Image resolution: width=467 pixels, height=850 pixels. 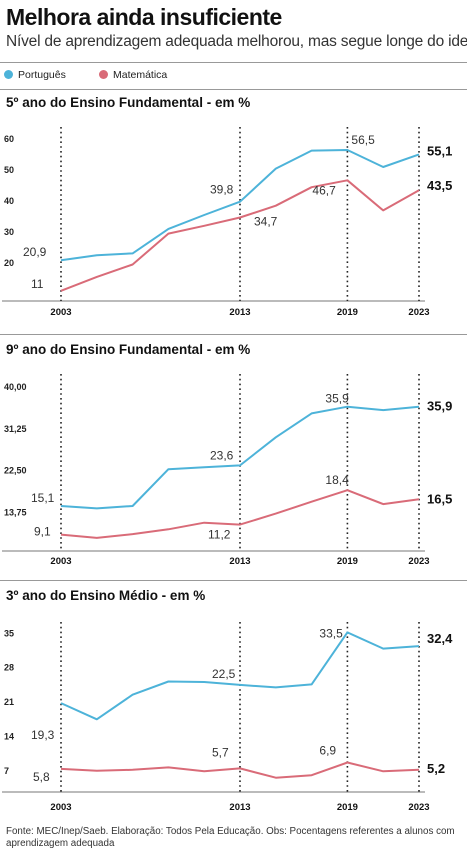 I want to click on data-label: 46,7, so click(x=324, y=190).